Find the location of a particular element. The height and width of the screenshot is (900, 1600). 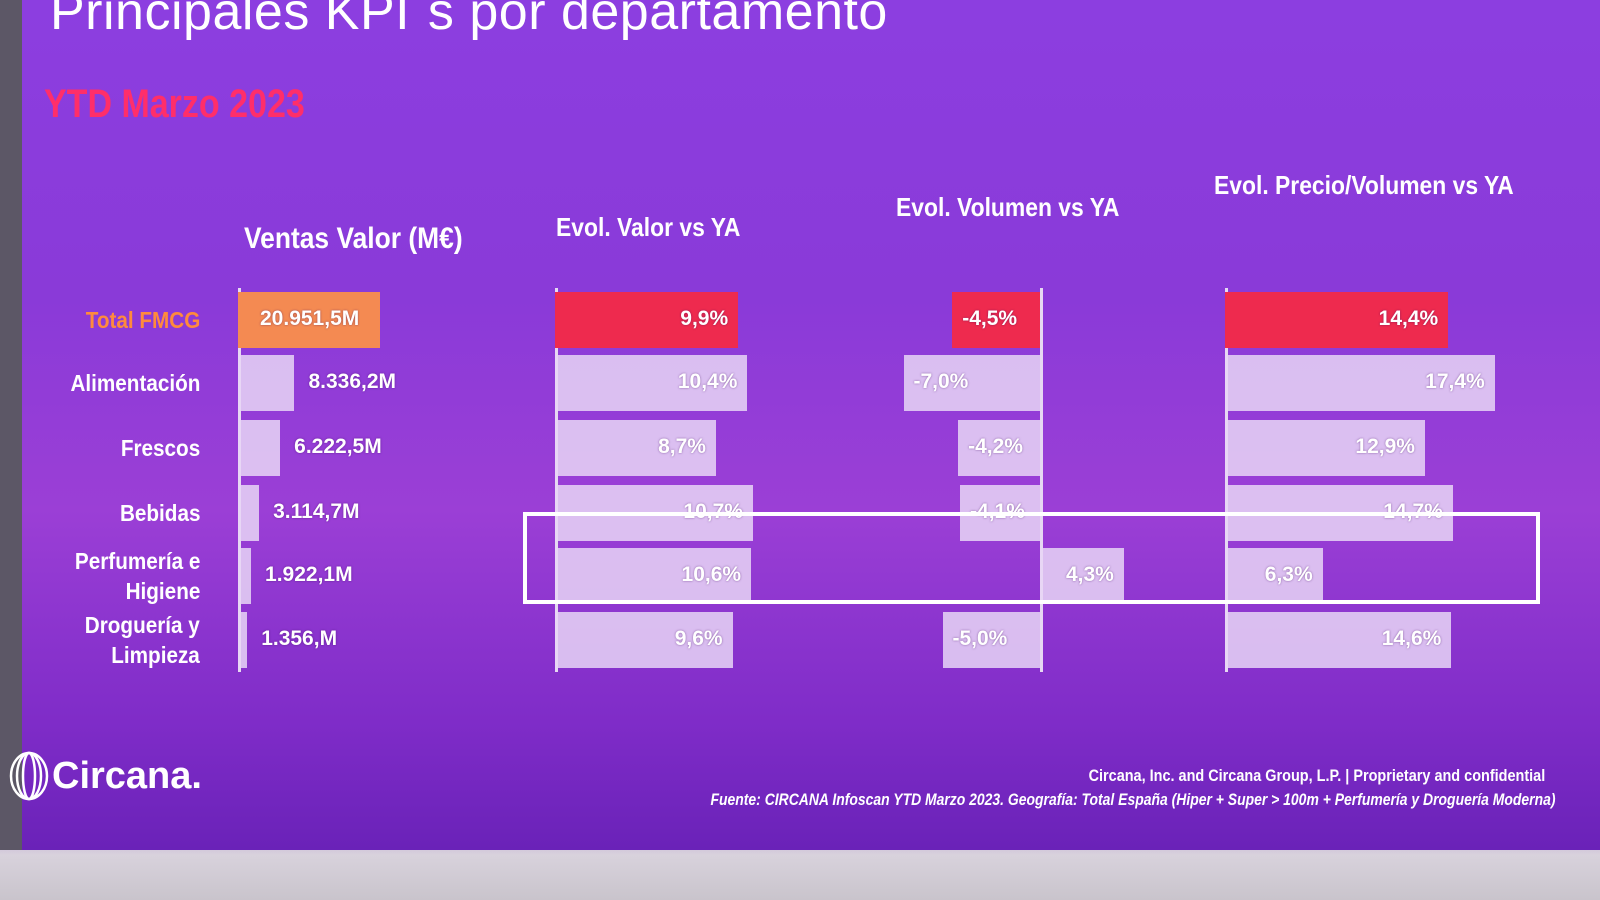

row-label-line: Droguería y is located at coordinates (142, 625).